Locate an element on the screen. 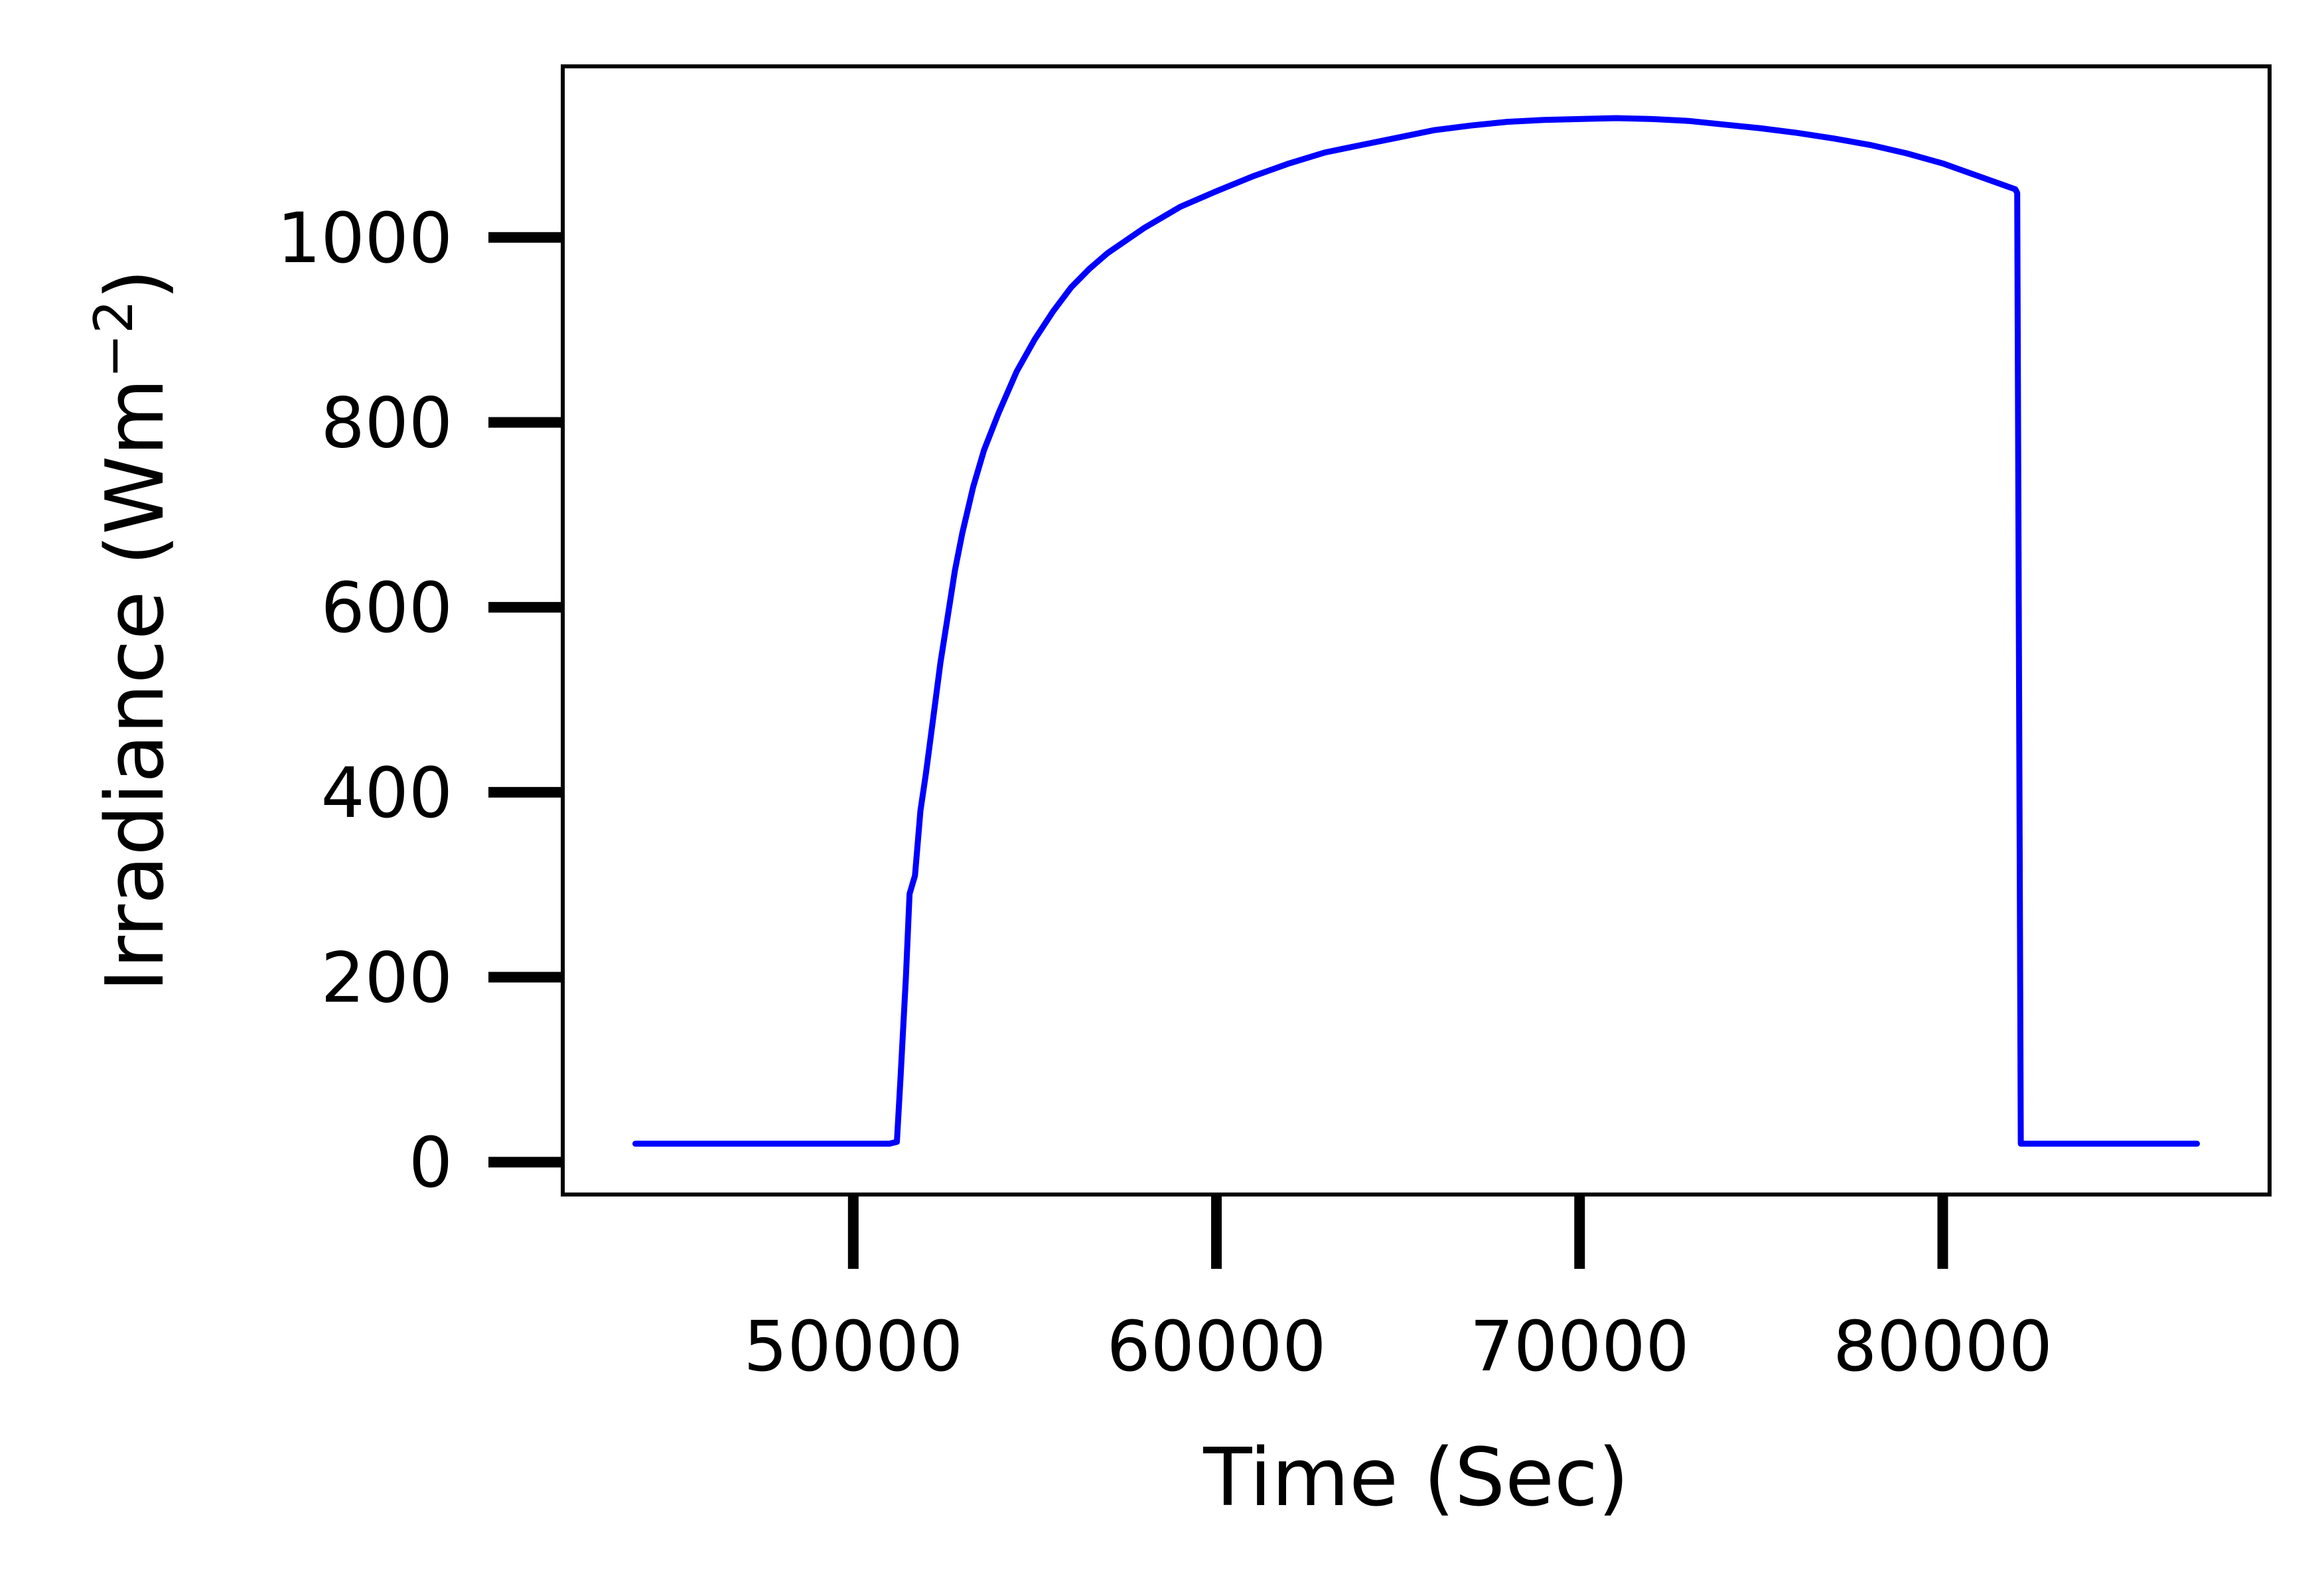 The height and width of the screenshot is (1596, 2324). y-tick-label: 400 is located at coordinates (387, 793).